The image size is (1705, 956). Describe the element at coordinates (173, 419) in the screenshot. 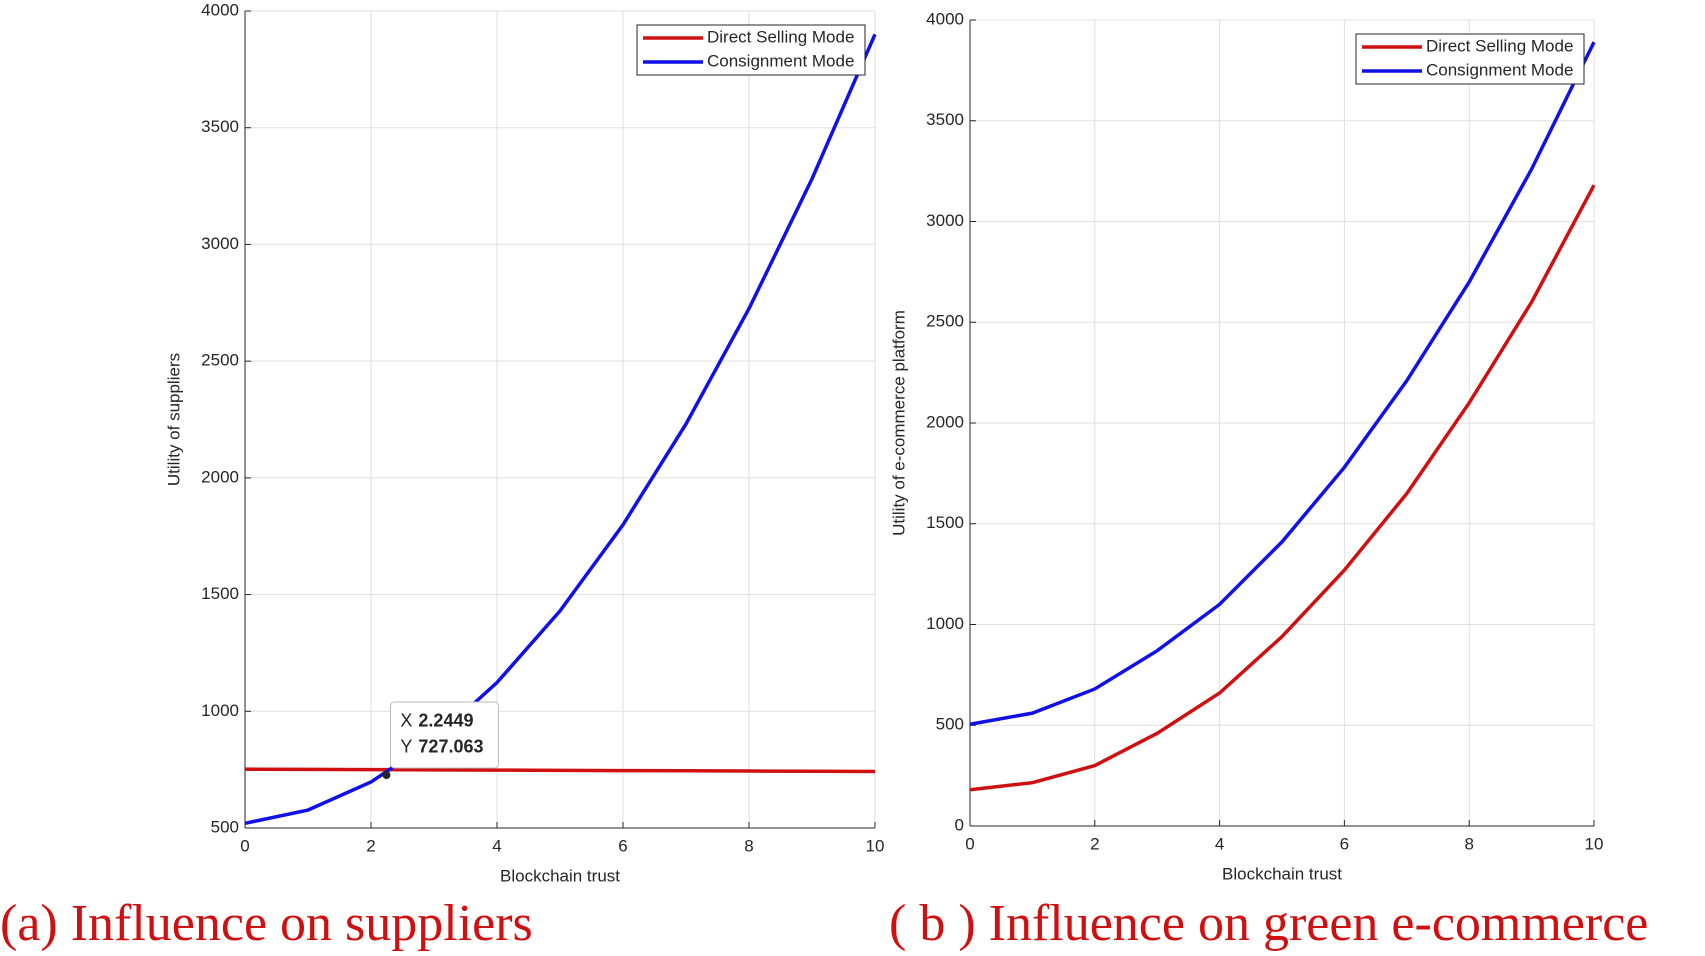

I see `y-axis-label: Utility of suppliers` at that location.